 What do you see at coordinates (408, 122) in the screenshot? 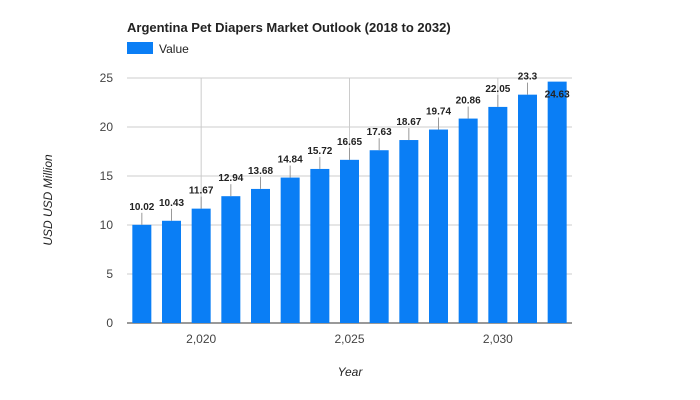
I see `data-label: 18.67` at bounding box center [408, 122].